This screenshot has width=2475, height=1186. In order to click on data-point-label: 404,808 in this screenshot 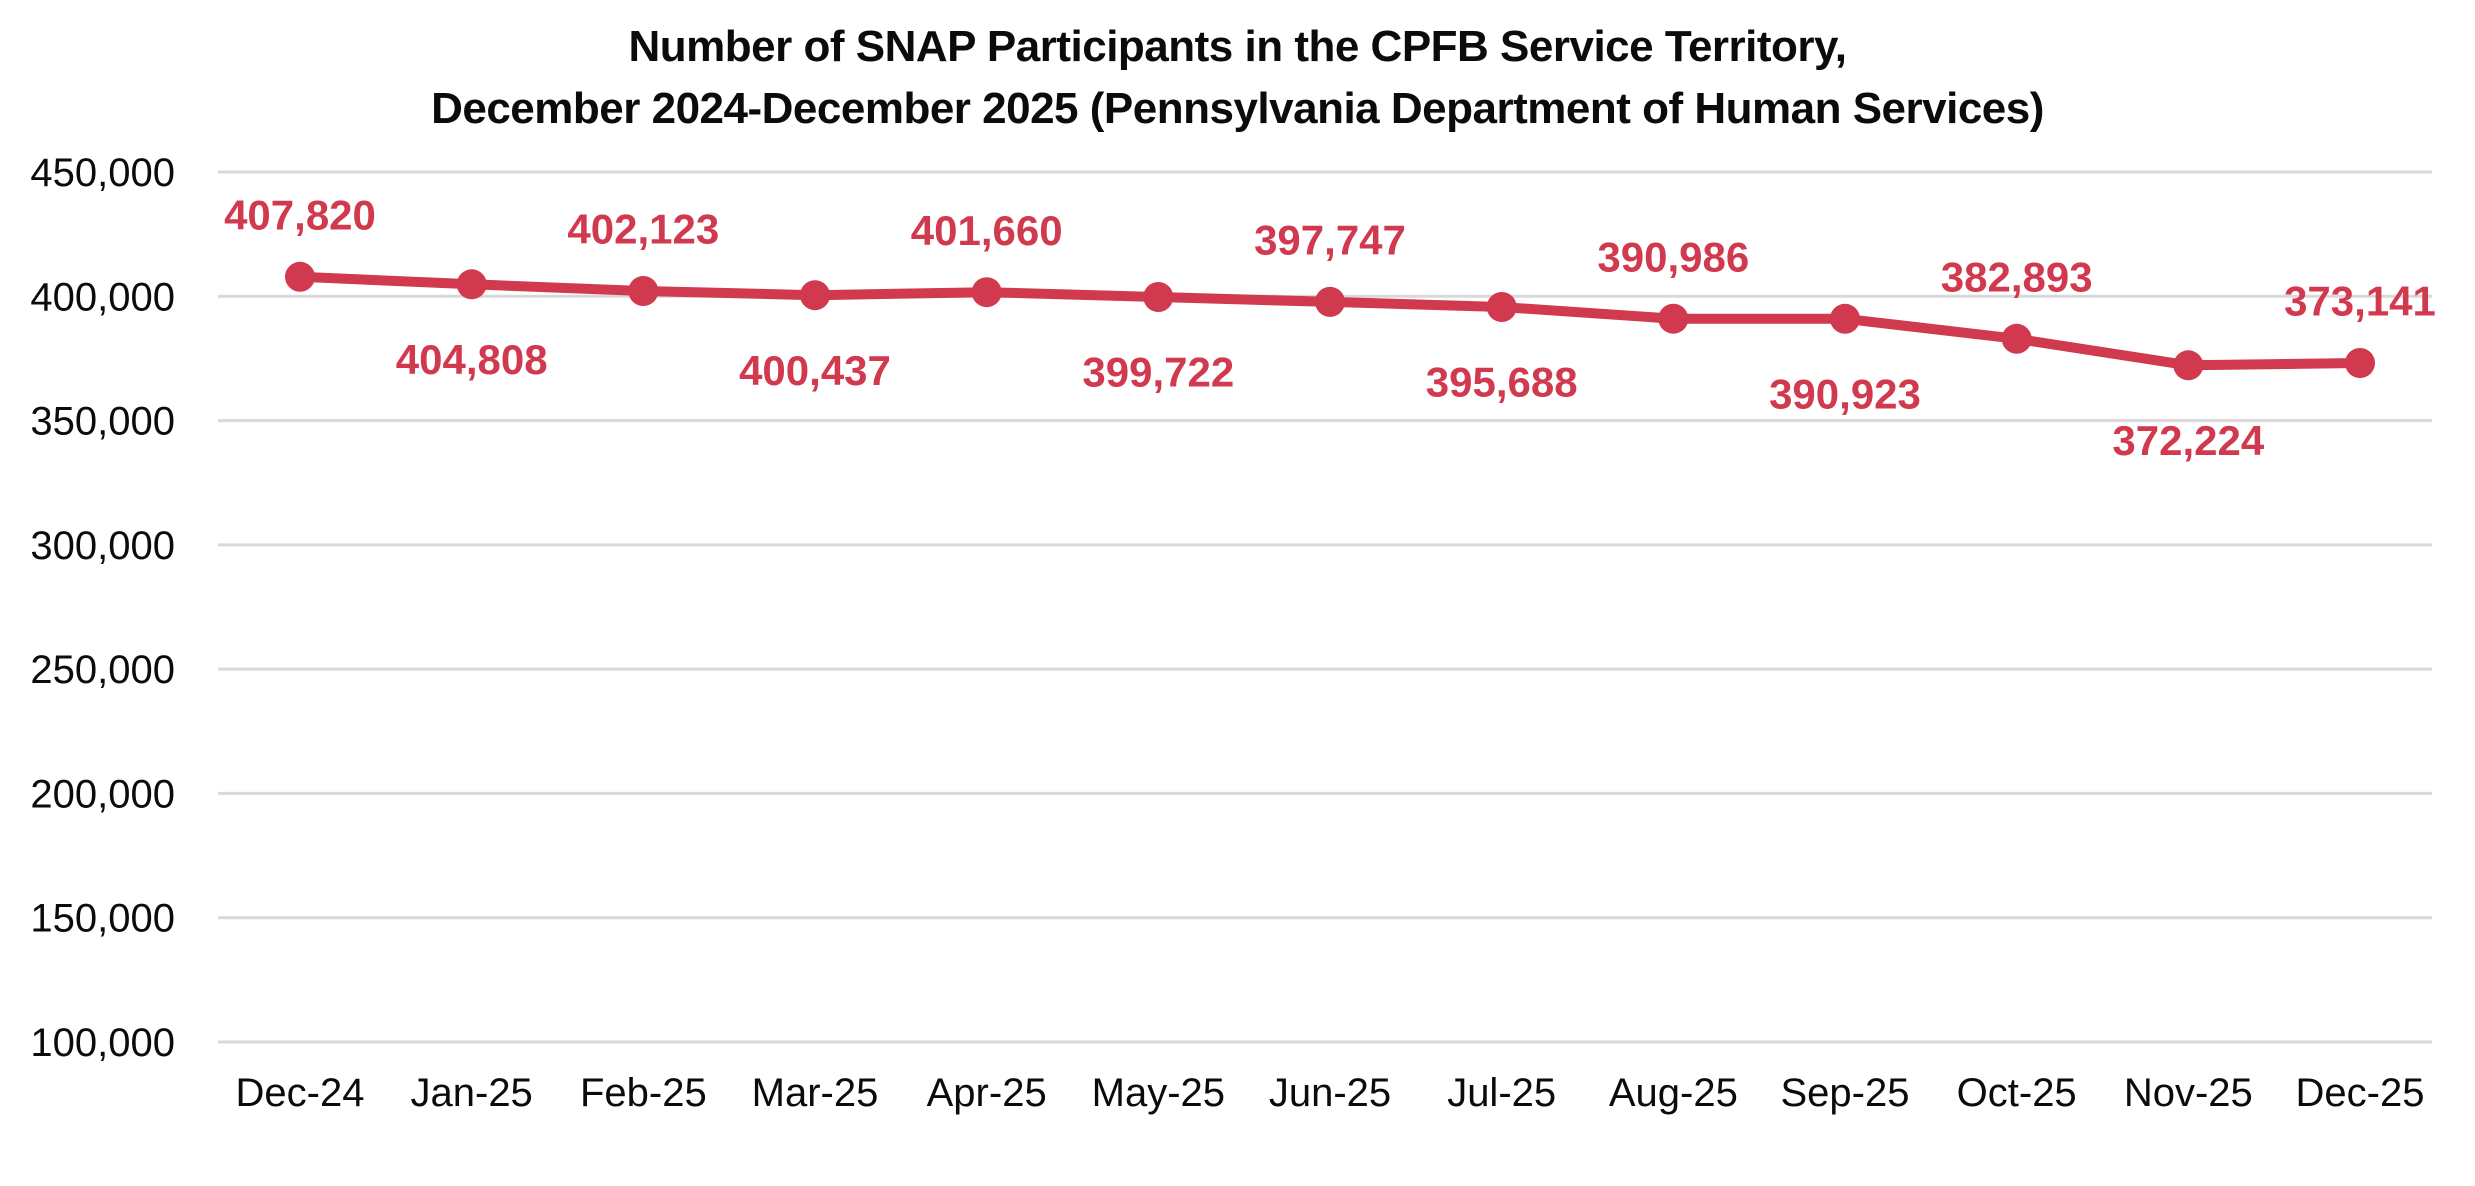, I will do `click(472, 359)`.